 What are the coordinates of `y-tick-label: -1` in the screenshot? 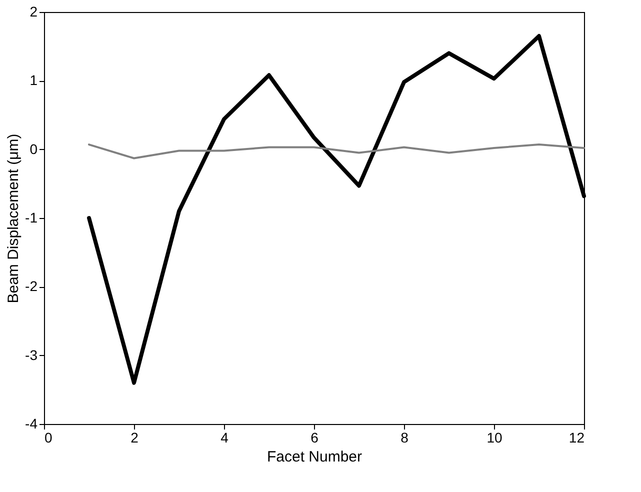 It's located at (31, 218).